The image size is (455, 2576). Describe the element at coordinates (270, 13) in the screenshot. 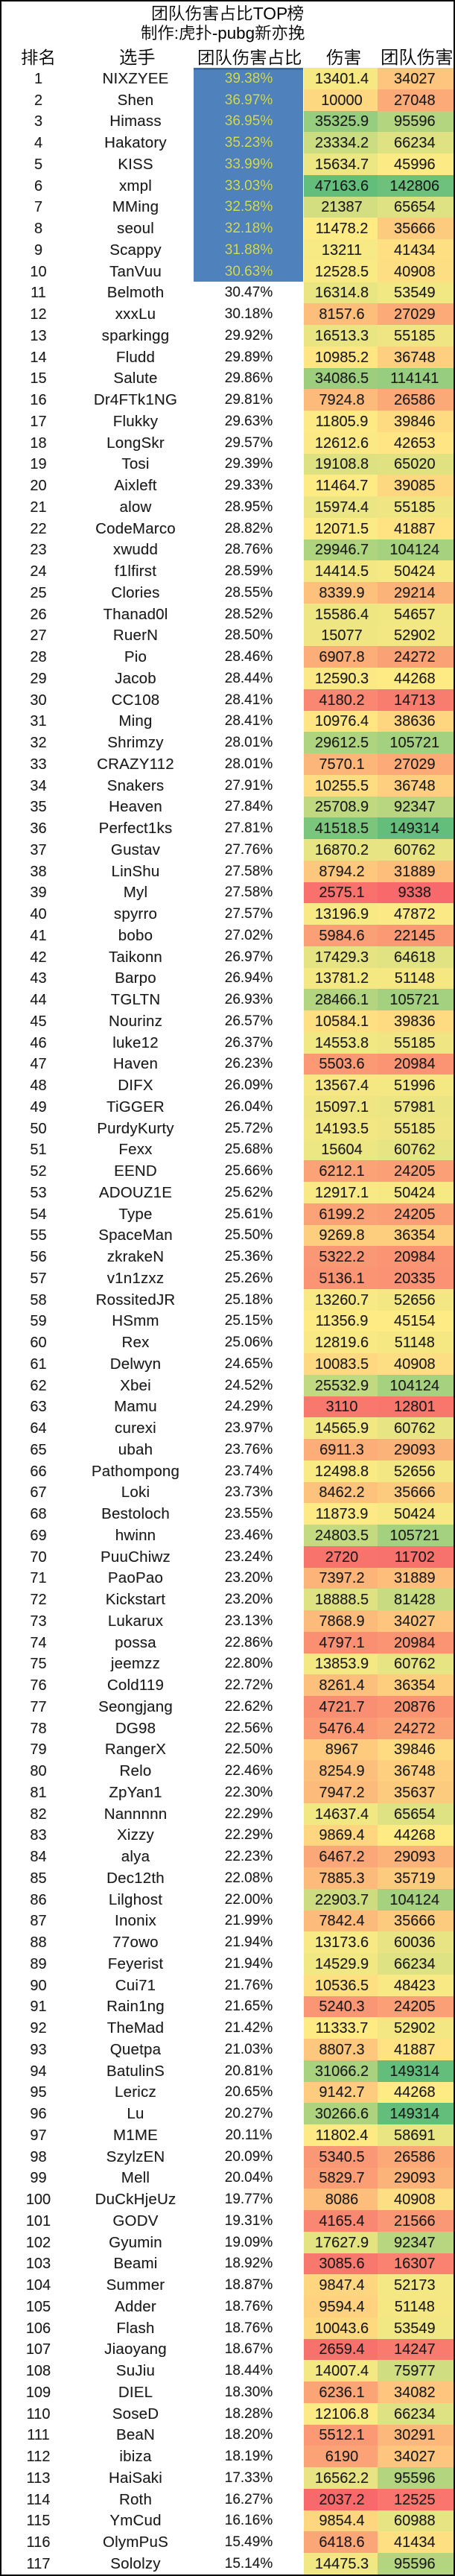

I see `svg-text: TOP` at that location.